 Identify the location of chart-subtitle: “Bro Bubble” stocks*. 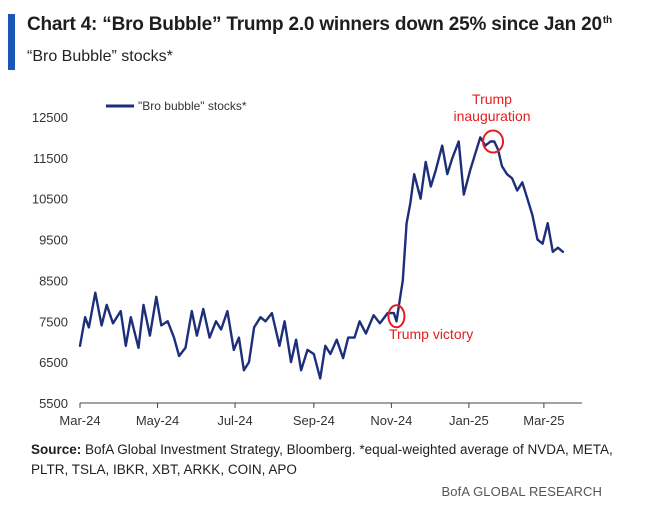
(100, 56).